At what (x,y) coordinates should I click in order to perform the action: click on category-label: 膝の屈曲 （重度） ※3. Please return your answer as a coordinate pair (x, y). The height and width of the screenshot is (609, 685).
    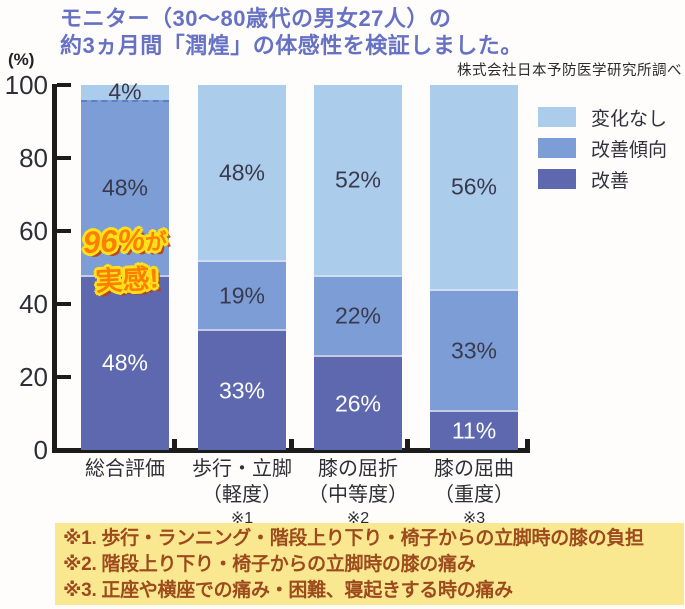
    Looking at the image, I should click on (474, 493).